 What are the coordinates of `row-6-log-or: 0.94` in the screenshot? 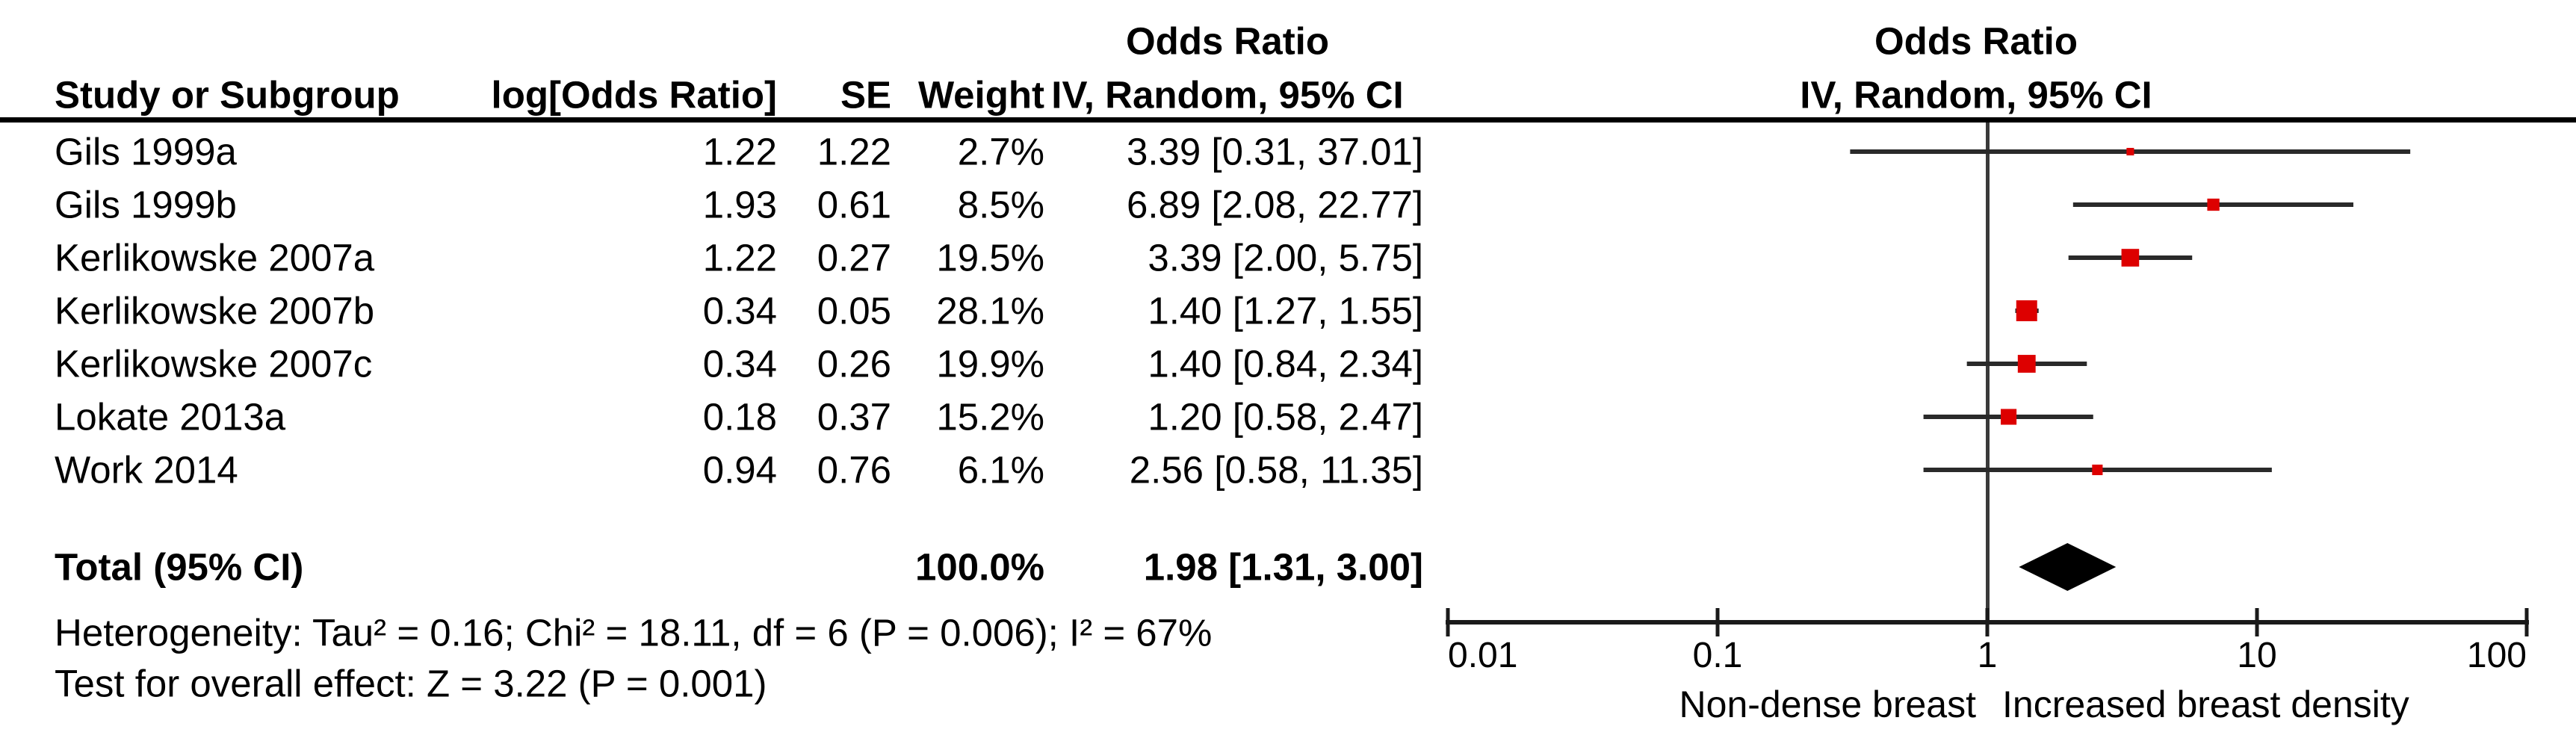 It's located at (739, 470).